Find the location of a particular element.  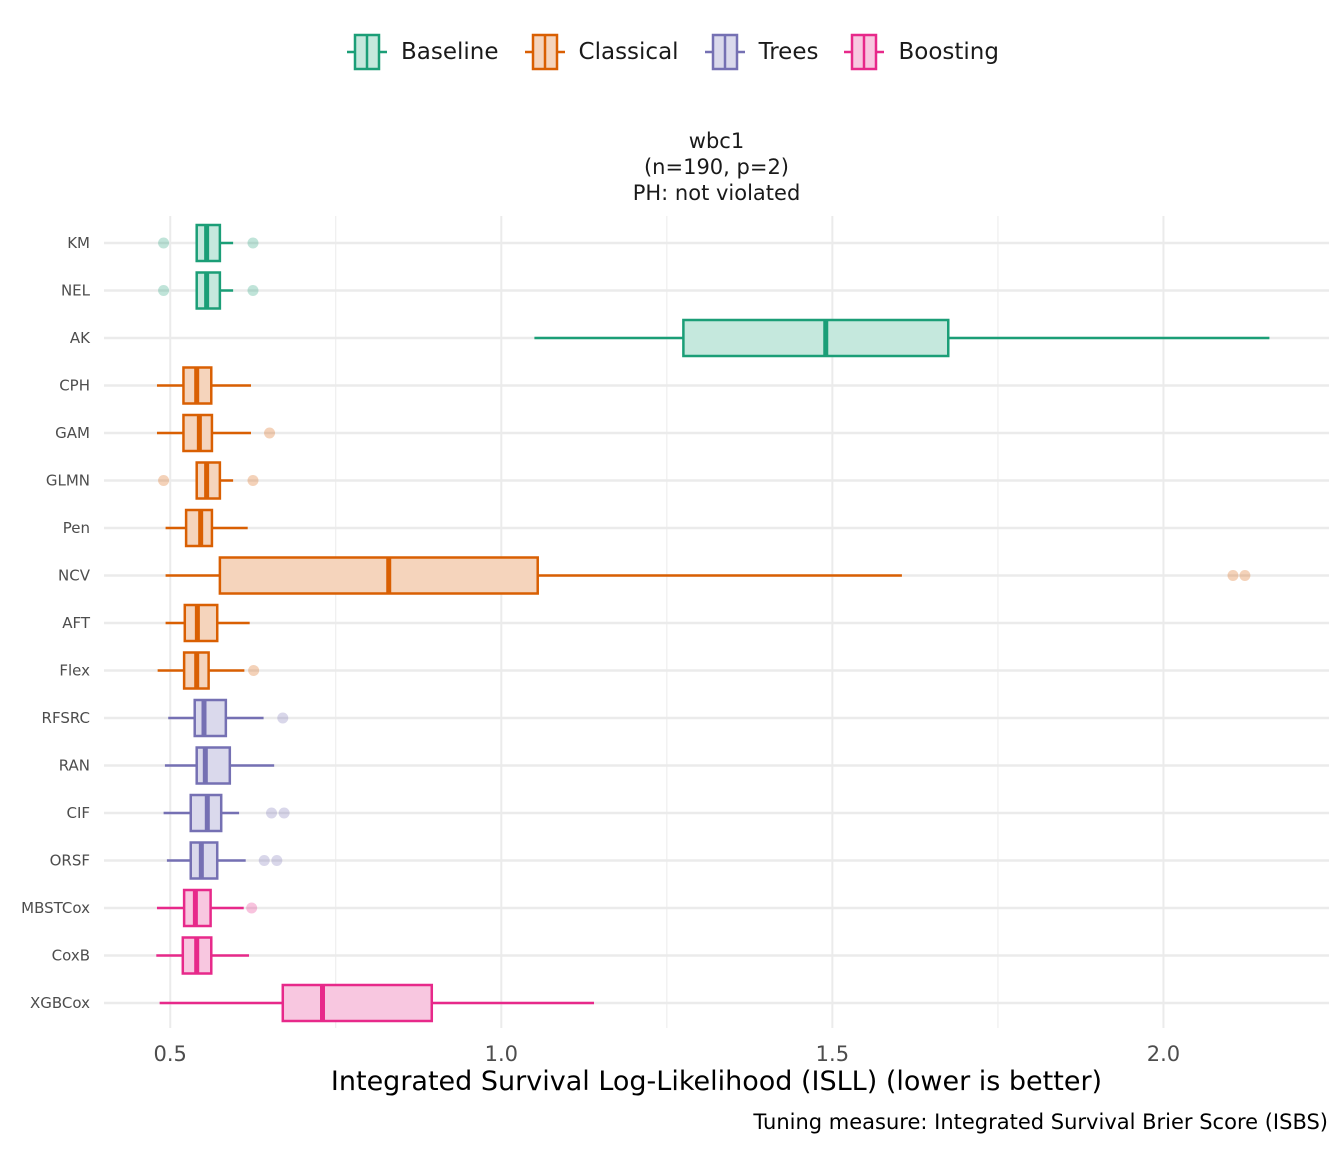

y-tick-label-coxb: CoxB is located at coordinates (71, 956).